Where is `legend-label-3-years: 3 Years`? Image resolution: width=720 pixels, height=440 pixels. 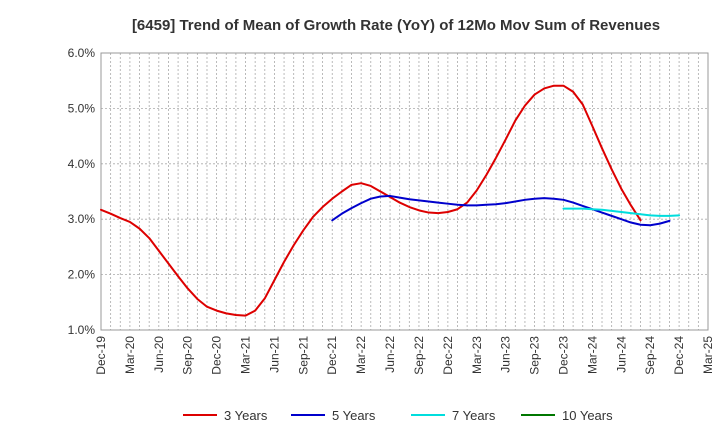
legend-label-3-years: 3 Years is located at coordinates (246, 415).